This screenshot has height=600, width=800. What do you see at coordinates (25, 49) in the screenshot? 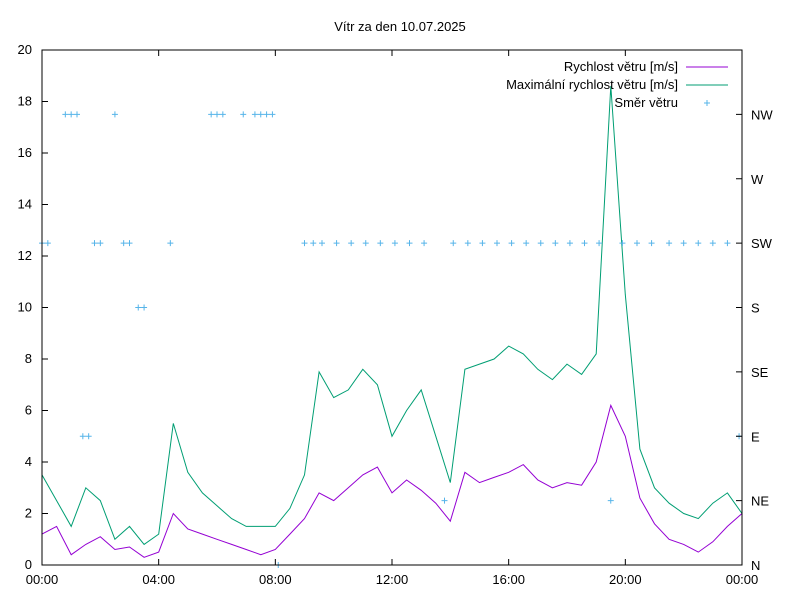
I see `y-tick-label: 20` at bounding box center [25, 49].